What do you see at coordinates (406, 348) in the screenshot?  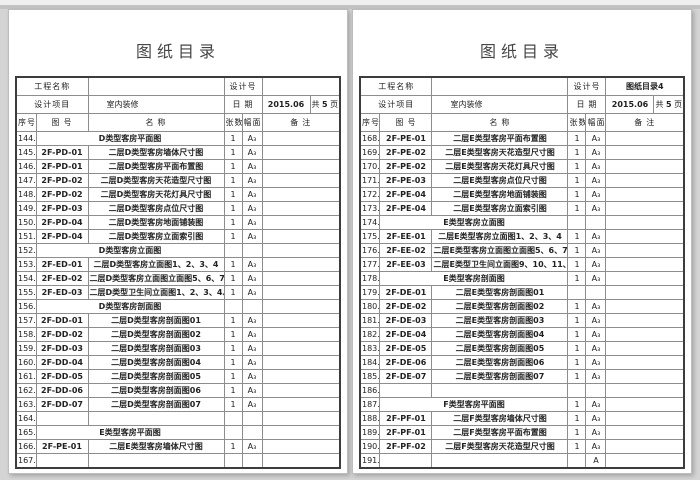 I see `cell-drawing-code: 2F-DE-05` at bounding box center [406, 348].